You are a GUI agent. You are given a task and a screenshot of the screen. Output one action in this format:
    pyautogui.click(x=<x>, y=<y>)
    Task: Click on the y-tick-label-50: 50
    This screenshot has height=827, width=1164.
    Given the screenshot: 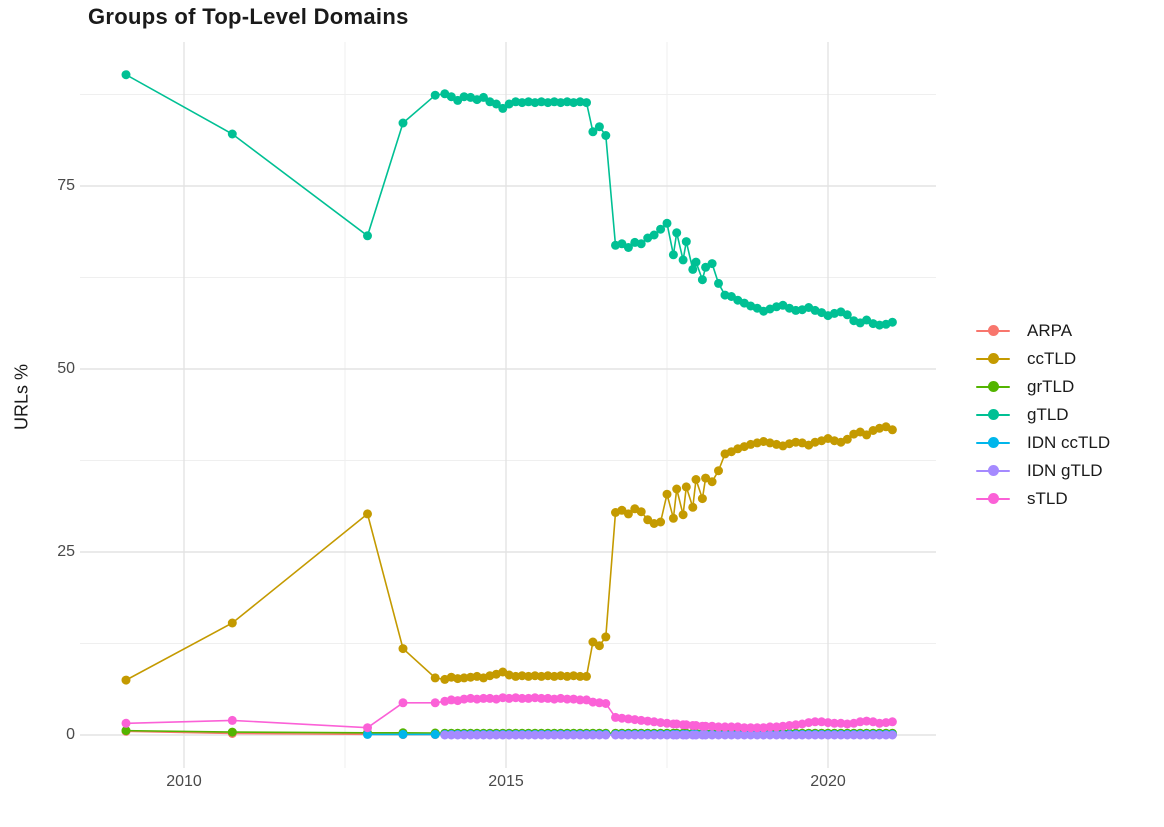 What is the action you would take?
    pyautogui.click(x=66, y=368)
    